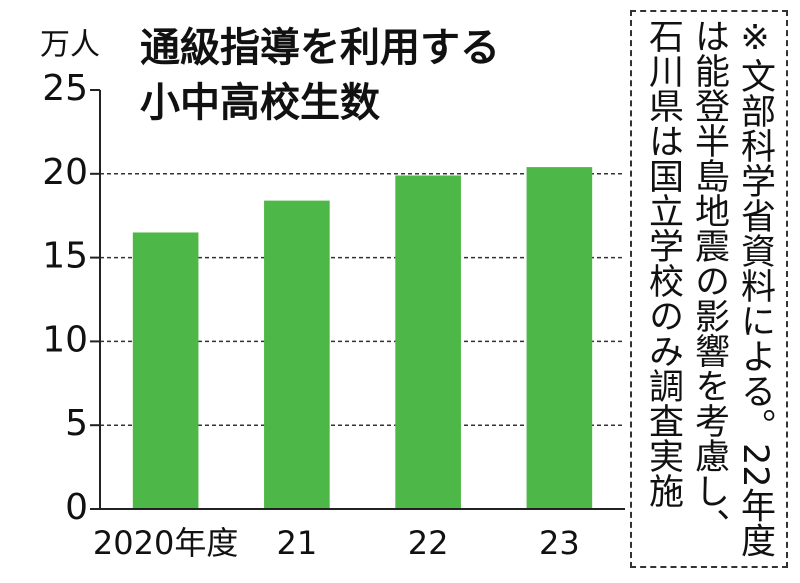 The height and width of the screenshot is (583, 800). What do you see at coordinates (76, 507) in the screenshot?
I see `y-tick-label: 0` at bounding box center [76, 507].